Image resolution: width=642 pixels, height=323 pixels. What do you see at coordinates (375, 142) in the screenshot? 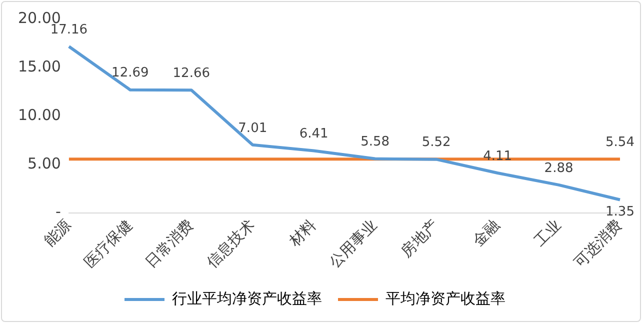
I see `data-label: 5.58` at bounding box center [375, 142].